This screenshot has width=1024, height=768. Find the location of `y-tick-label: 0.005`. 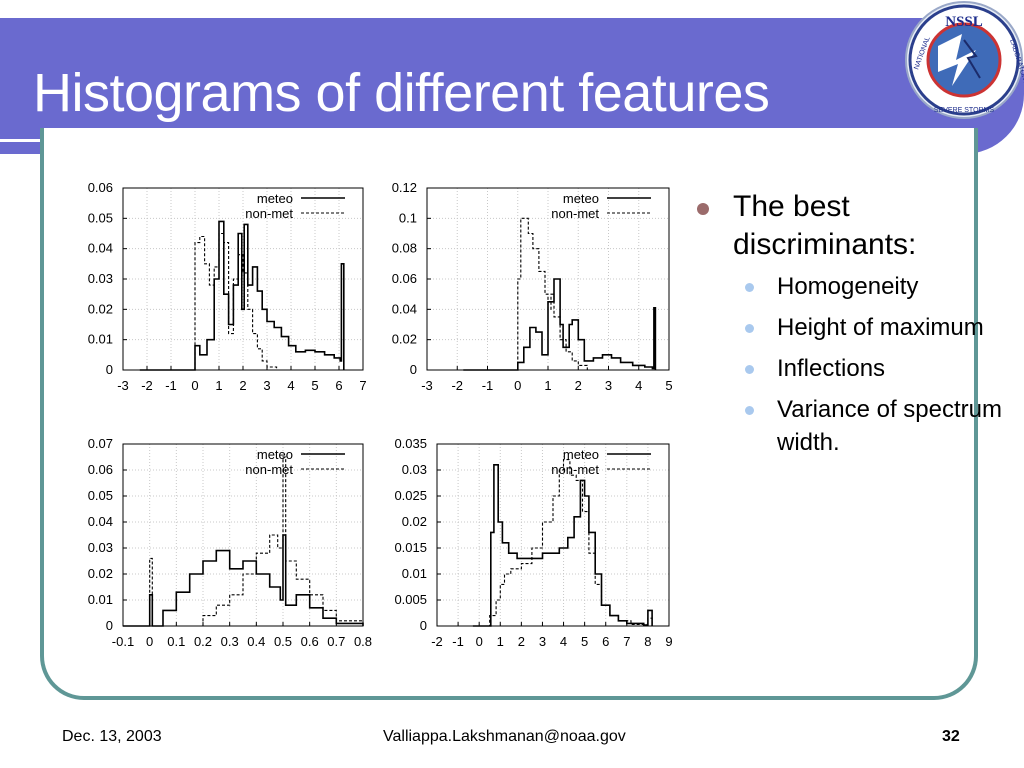

y-tick-label: 0.005 is located at coordinates (410, 599).